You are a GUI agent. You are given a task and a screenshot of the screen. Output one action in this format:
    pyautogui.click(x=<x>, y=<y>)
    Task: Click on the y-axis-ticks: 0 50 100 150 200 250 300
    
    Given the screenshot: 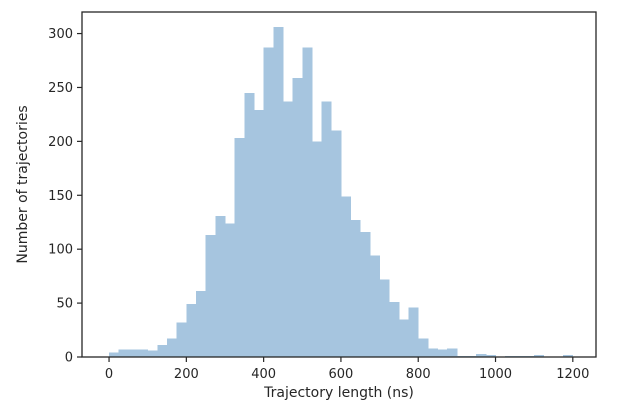 What is the action you would take?
    pyautogui.click(x=65, y=196)
    